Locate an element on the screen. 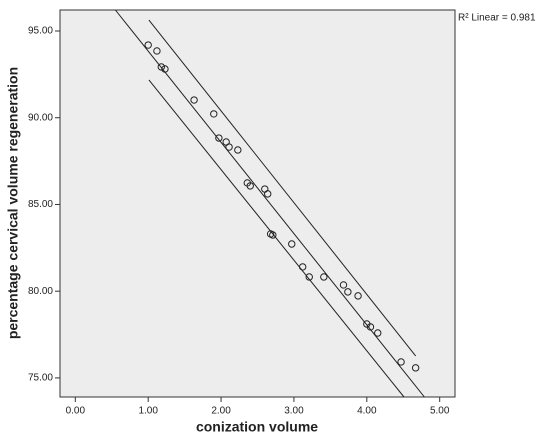  annotation: R² Linear = 0.981 is located at coordinates (497, 18).